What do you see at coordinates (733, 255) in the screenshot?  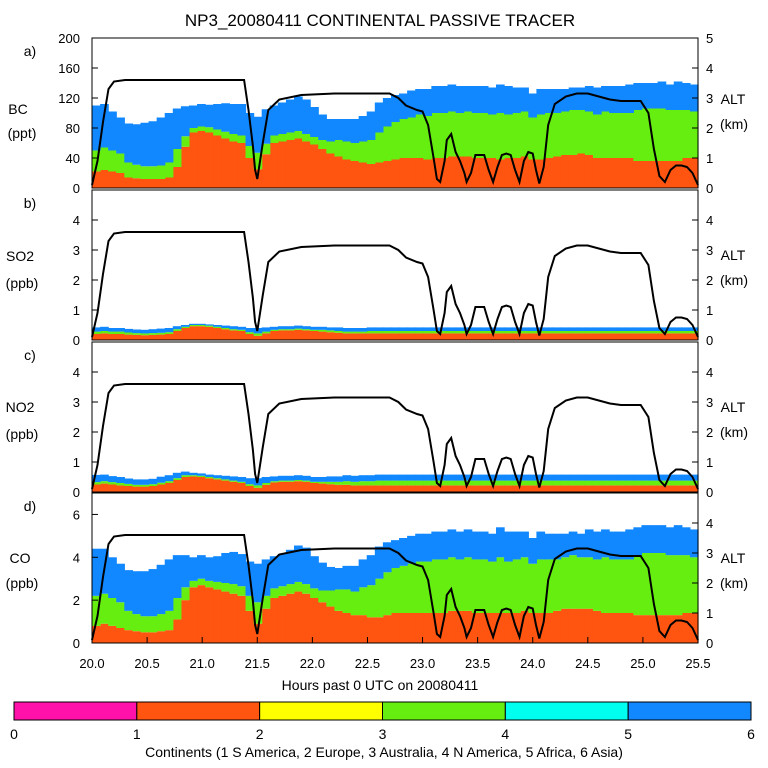 I see `alt-axis-label: ALT` at bounding box center [733, 255].